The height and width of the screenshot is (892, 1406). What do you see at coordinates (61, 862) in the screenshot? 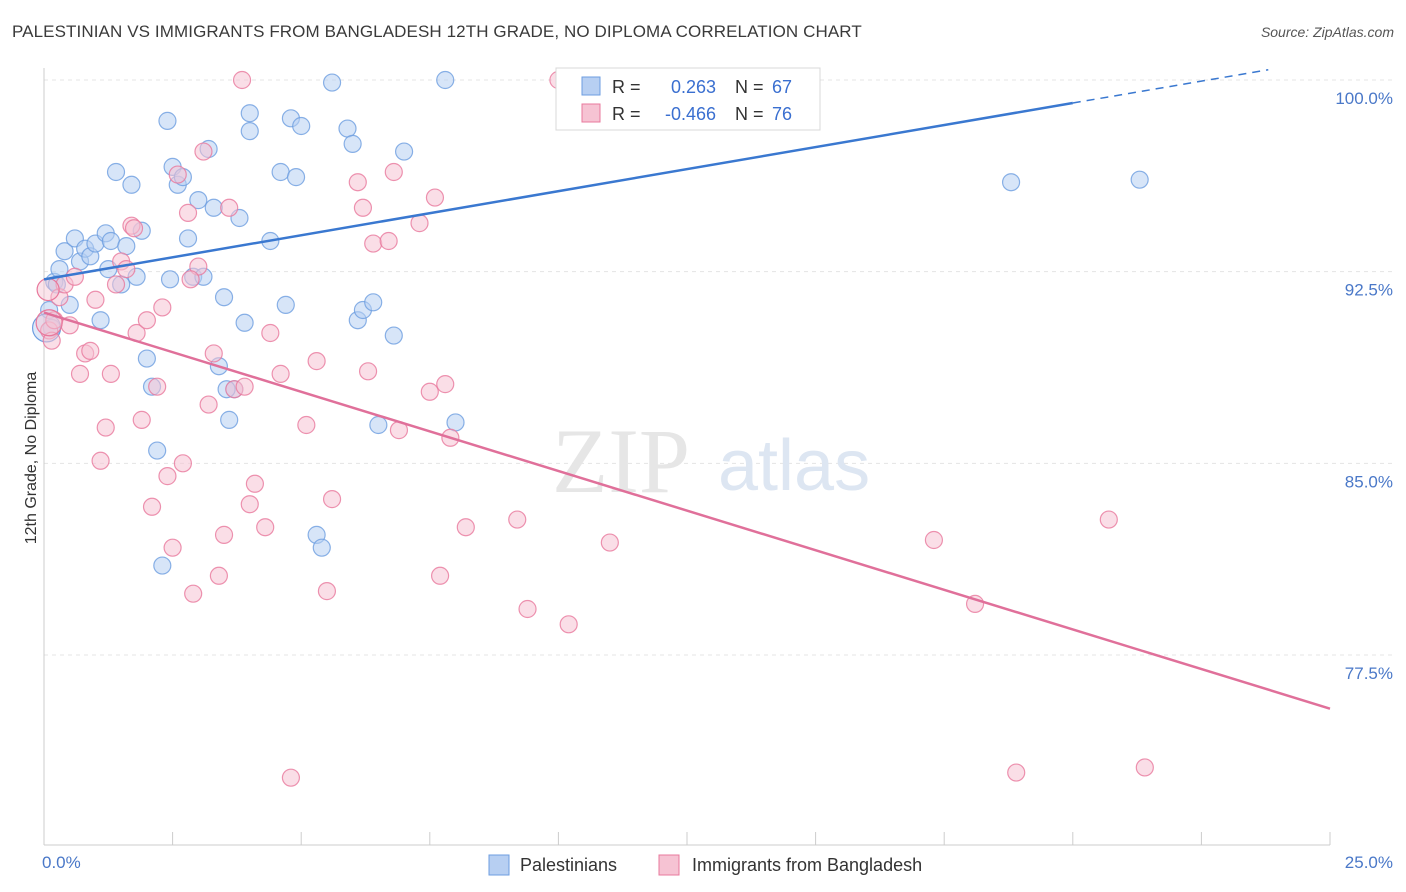
I see `x-tick-label-left: 0.0%` at bounding box center [61, 862].